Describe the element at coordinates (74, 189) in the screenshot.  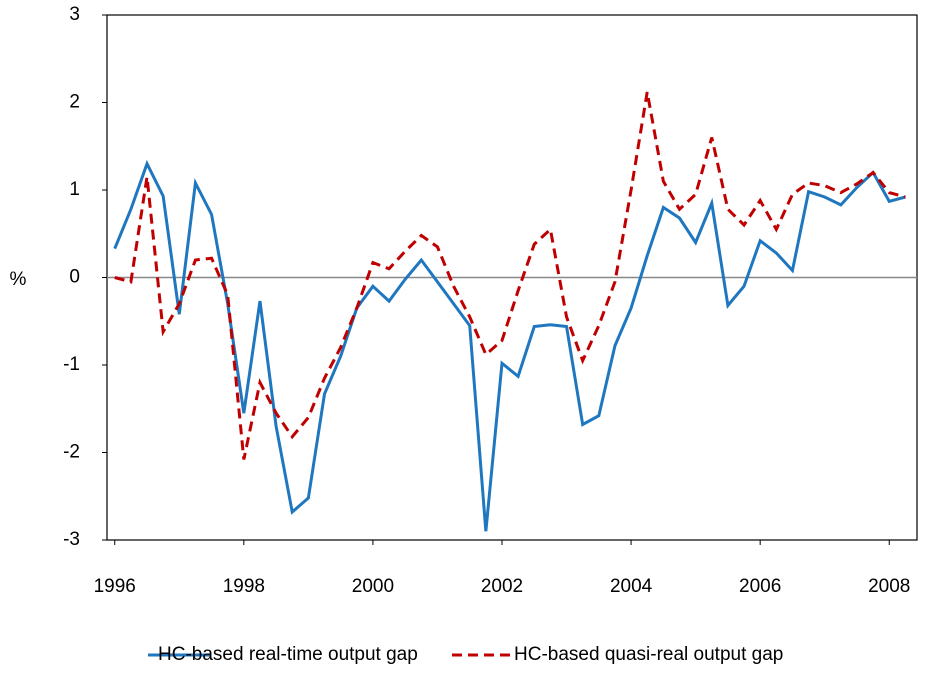
I see `y-tick-label: 1` at that location.